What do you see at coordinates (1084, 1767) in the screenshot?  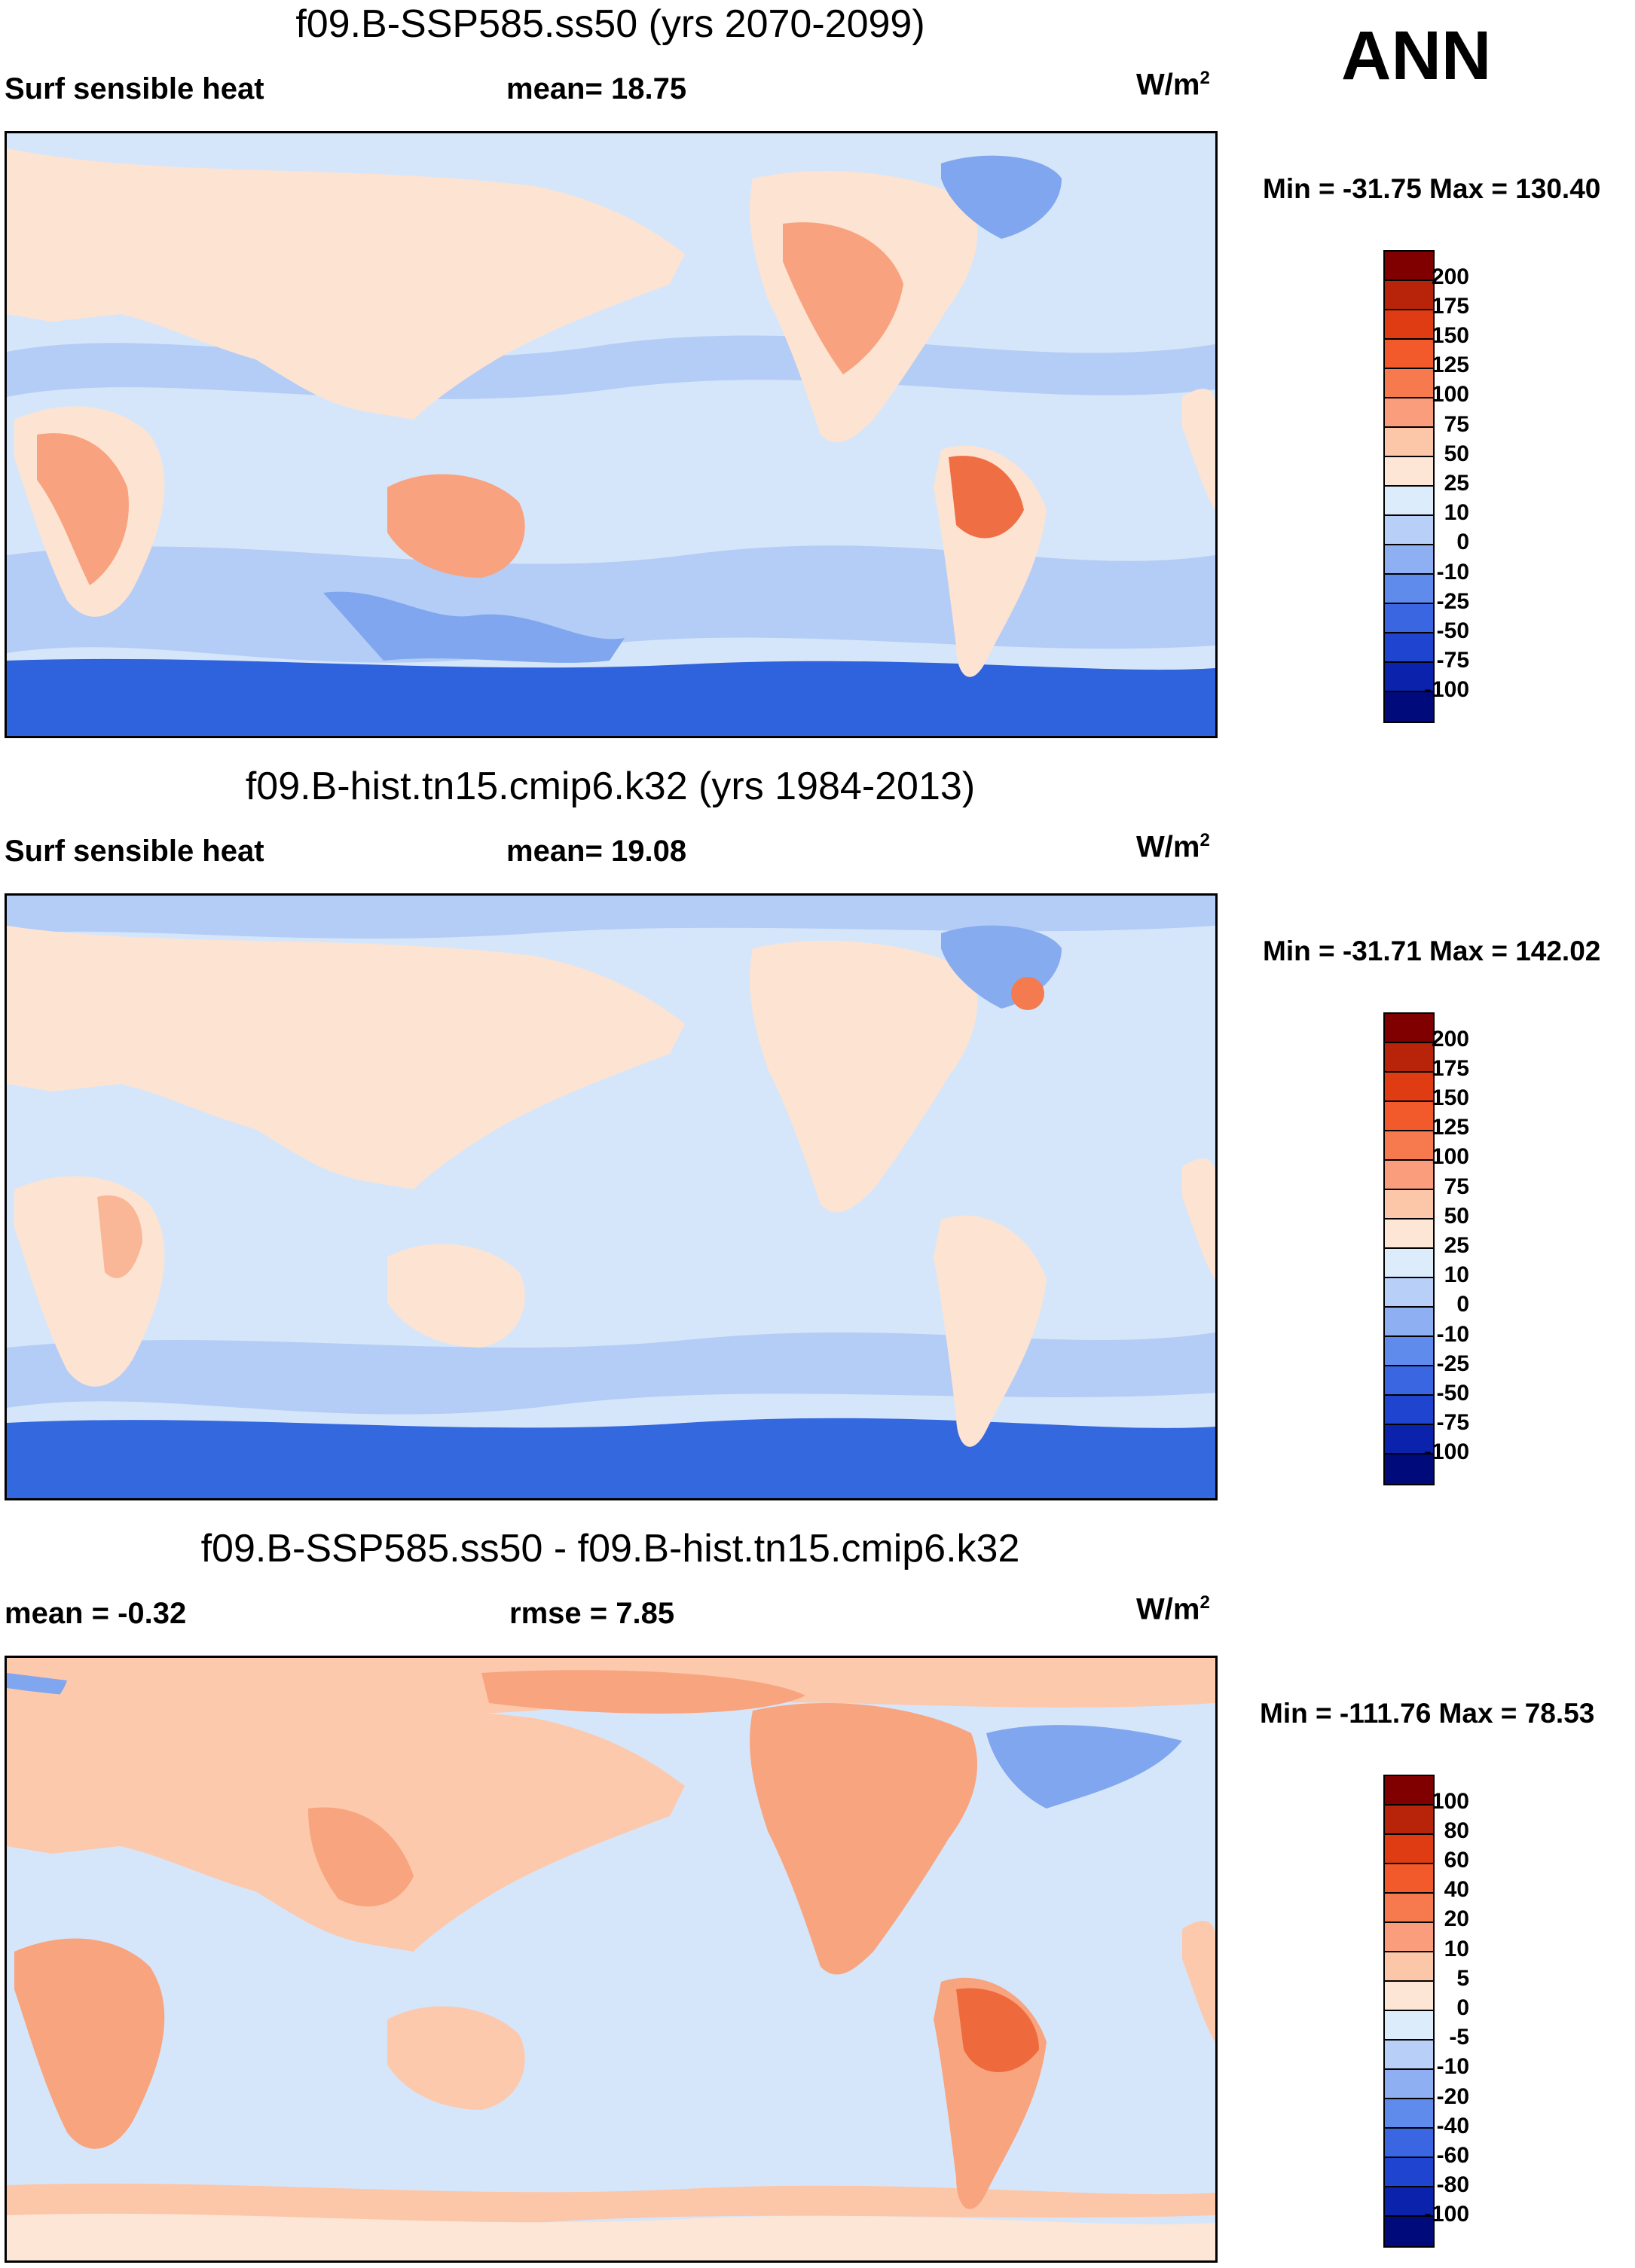 I see `north-atlantic-cold-field` at bounding box center [1084, 1767].